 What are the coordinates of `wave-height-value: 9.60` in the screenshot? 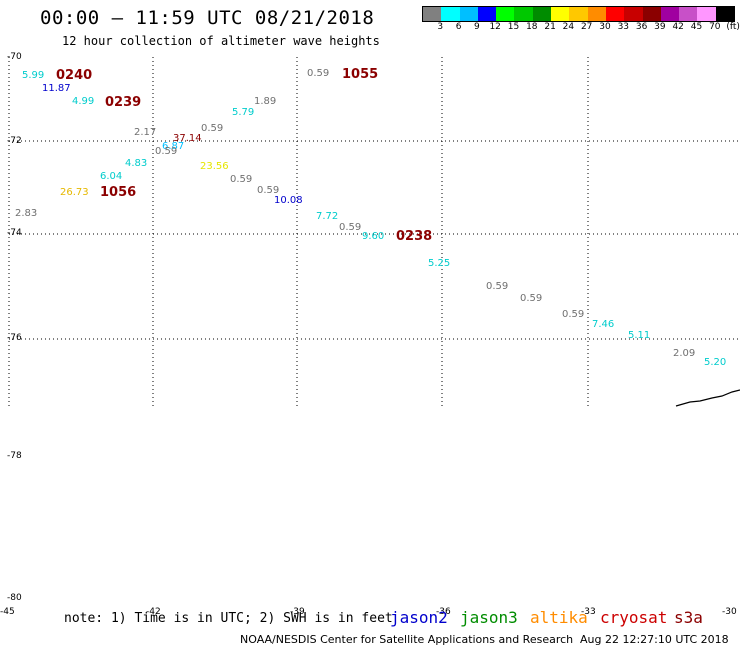 It's located at (373, 236).